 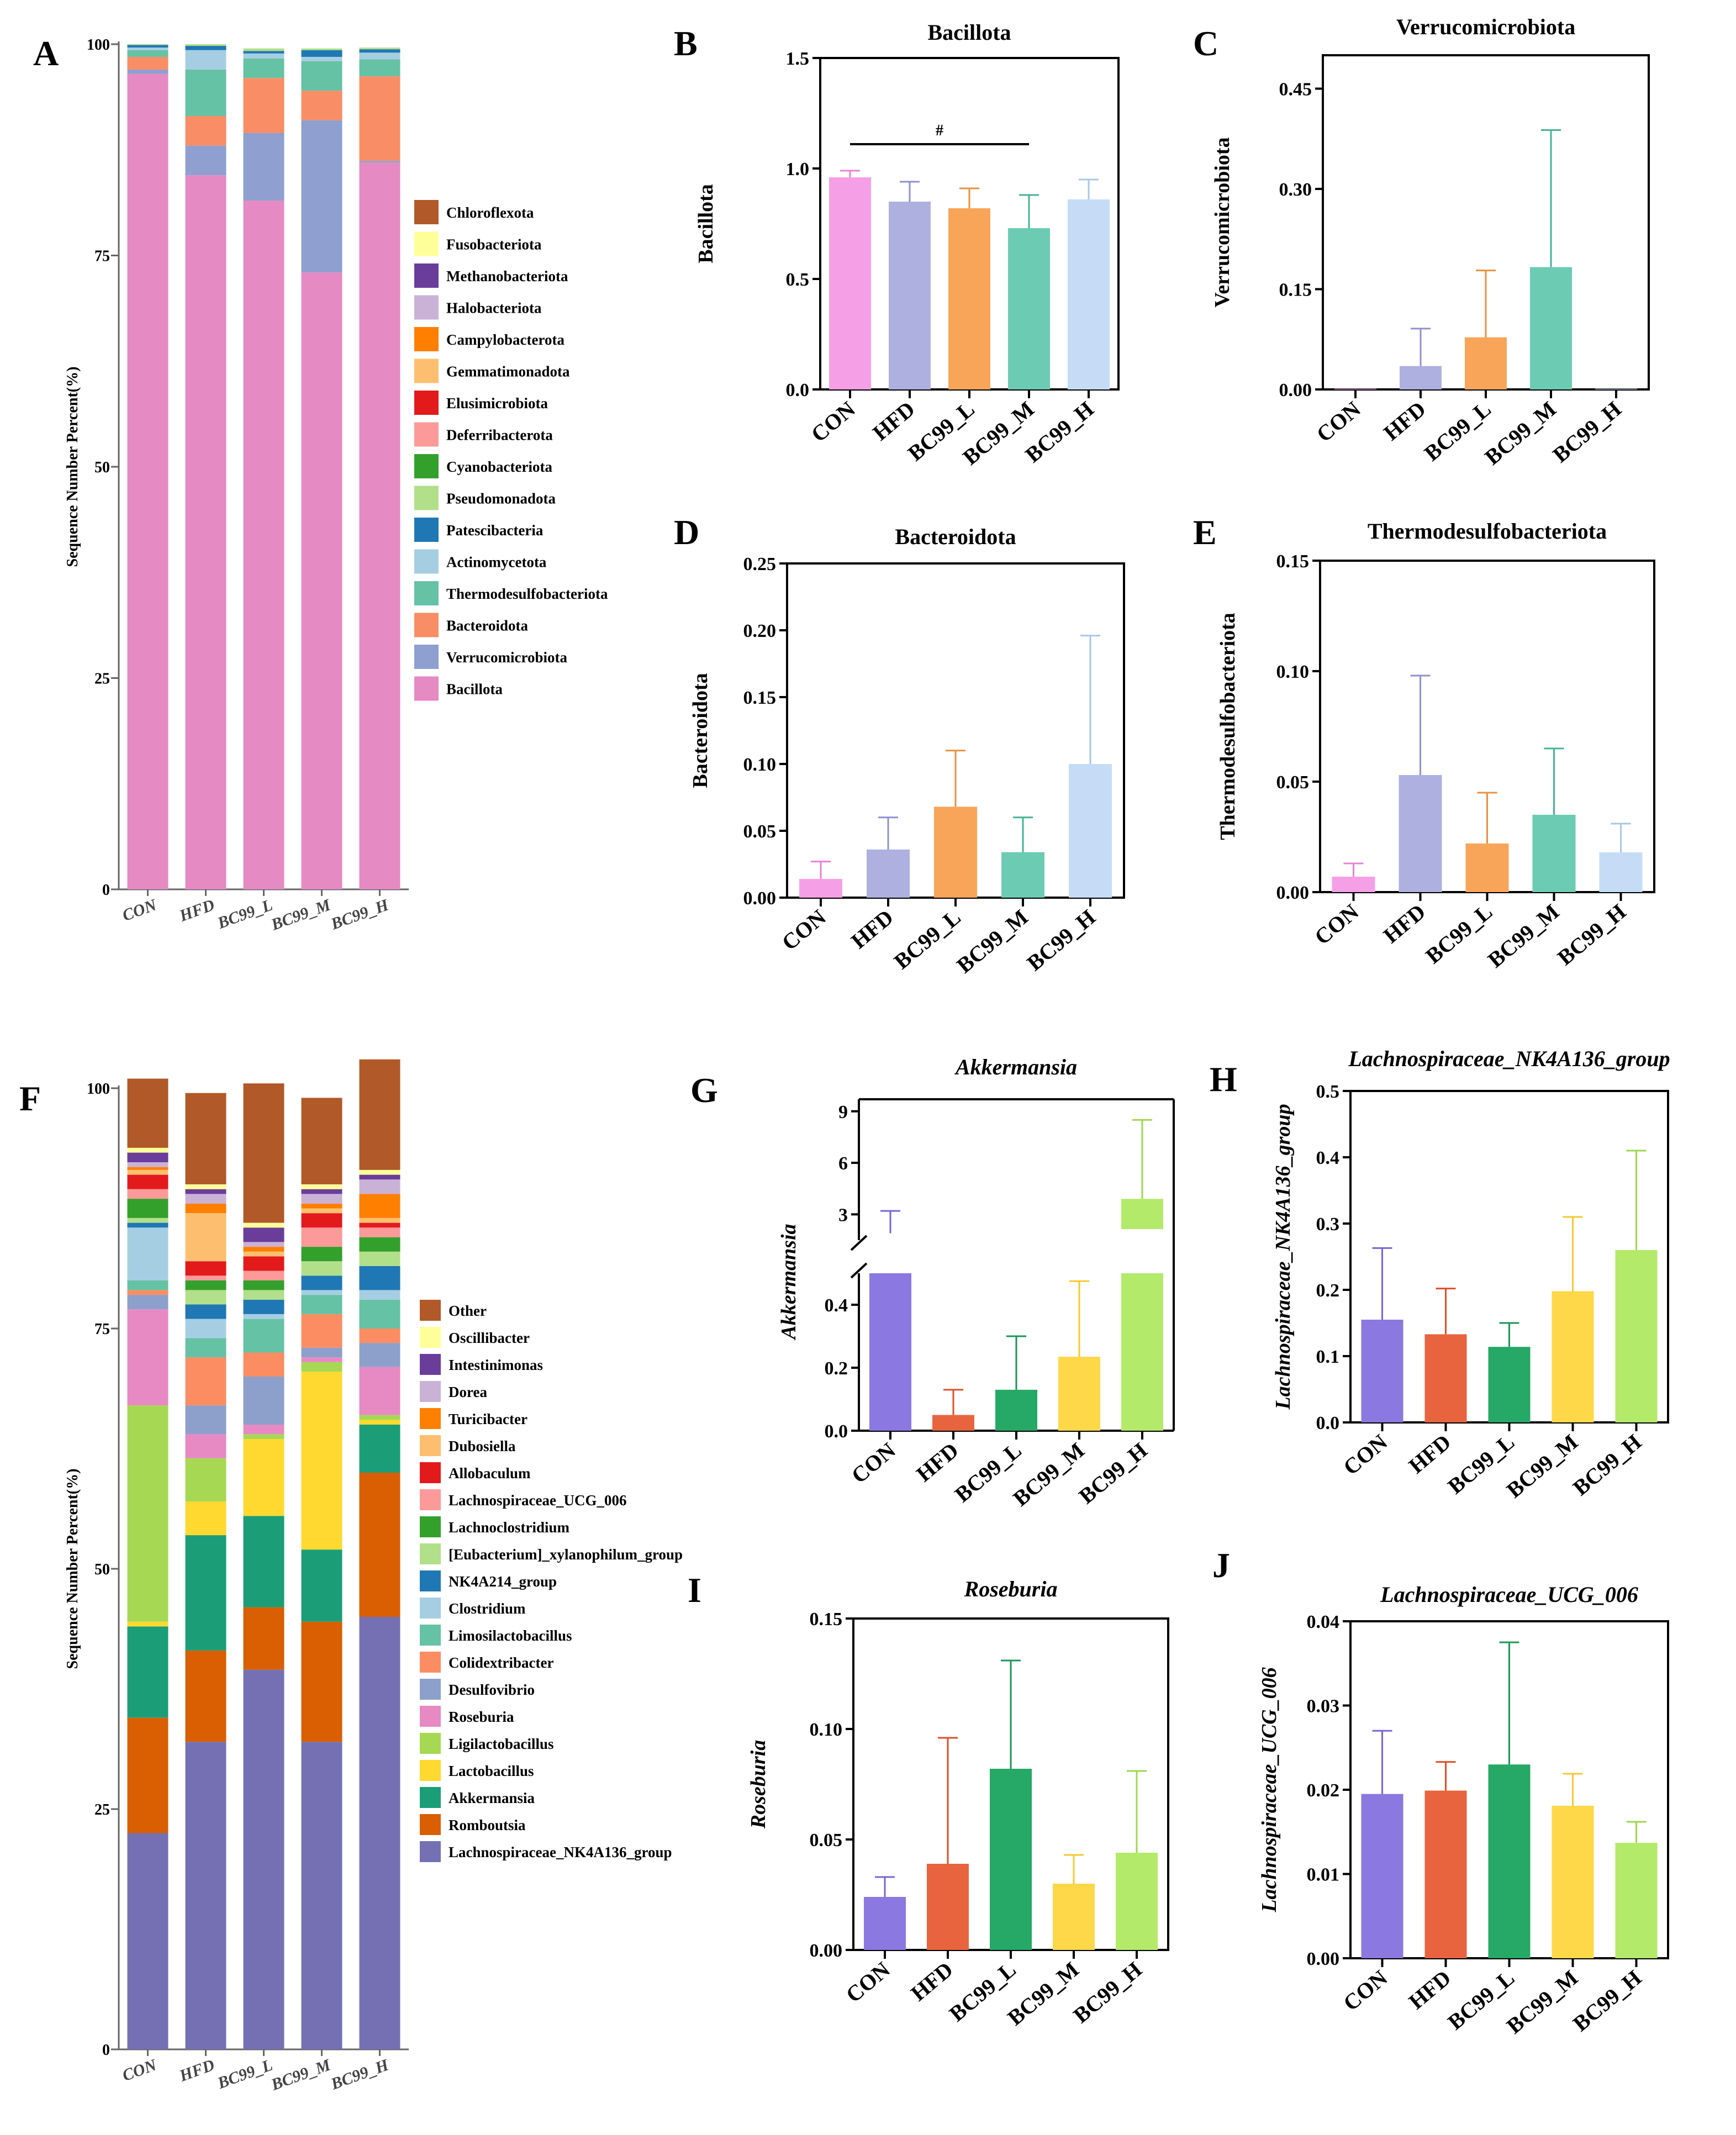 What do you see at coordinates (1283, 1257) in the screenshot?
I see `y-axis-title: Lachnospiraceae_NK4A136_group` at bounding box center [1283, 1257].